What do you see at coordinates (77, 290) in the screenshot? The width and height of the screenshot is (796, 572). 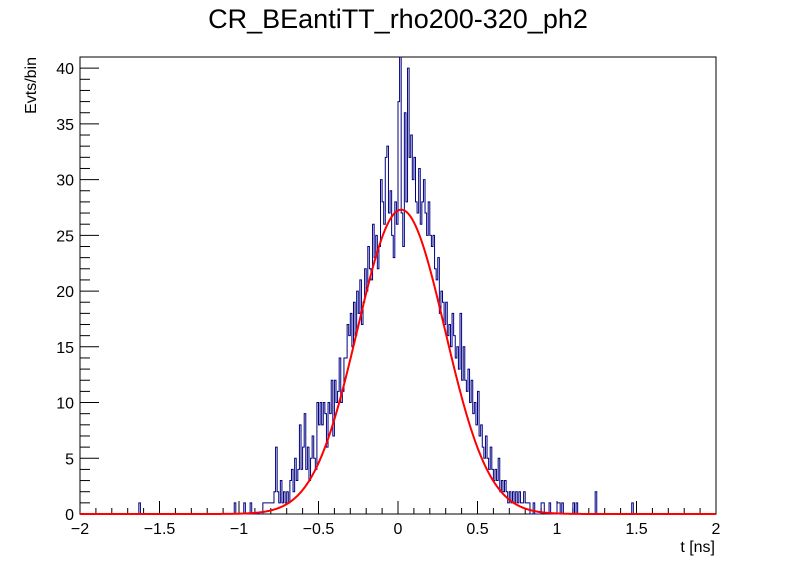 I see `y-axis: 0 5 10 15 20 25 30 35 40` at bounding box center [77, 290].